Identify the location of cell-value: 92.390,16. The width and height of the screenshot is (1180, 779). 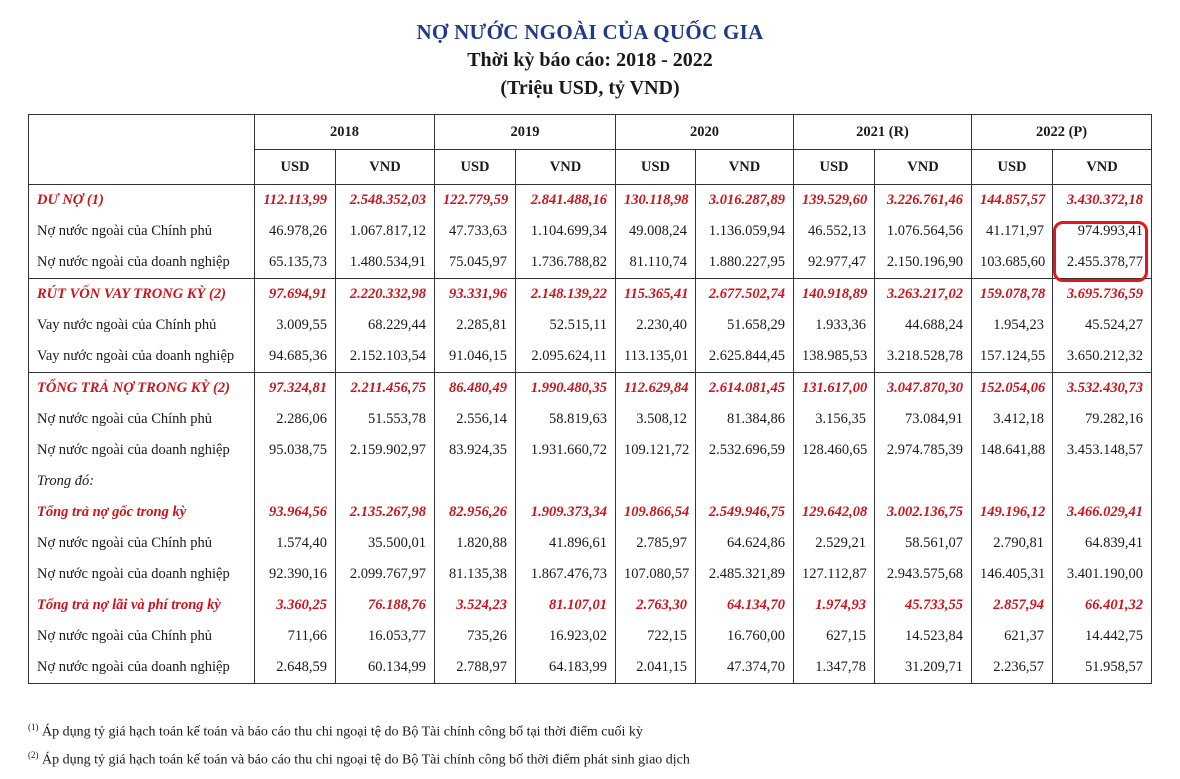
(295, 574).